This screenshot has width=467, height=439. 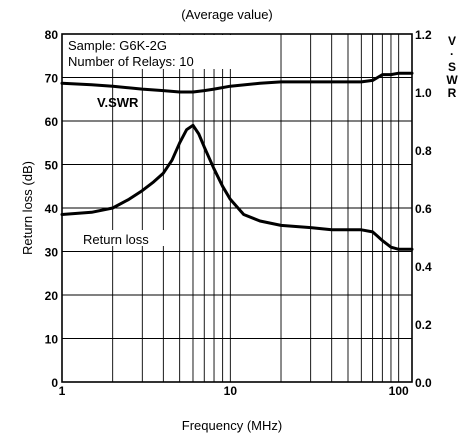 What do you see at coordinates (423, 267) in the screenshot?
I see `y2-tick-label: 0.4` at bounding box center [423, 267].